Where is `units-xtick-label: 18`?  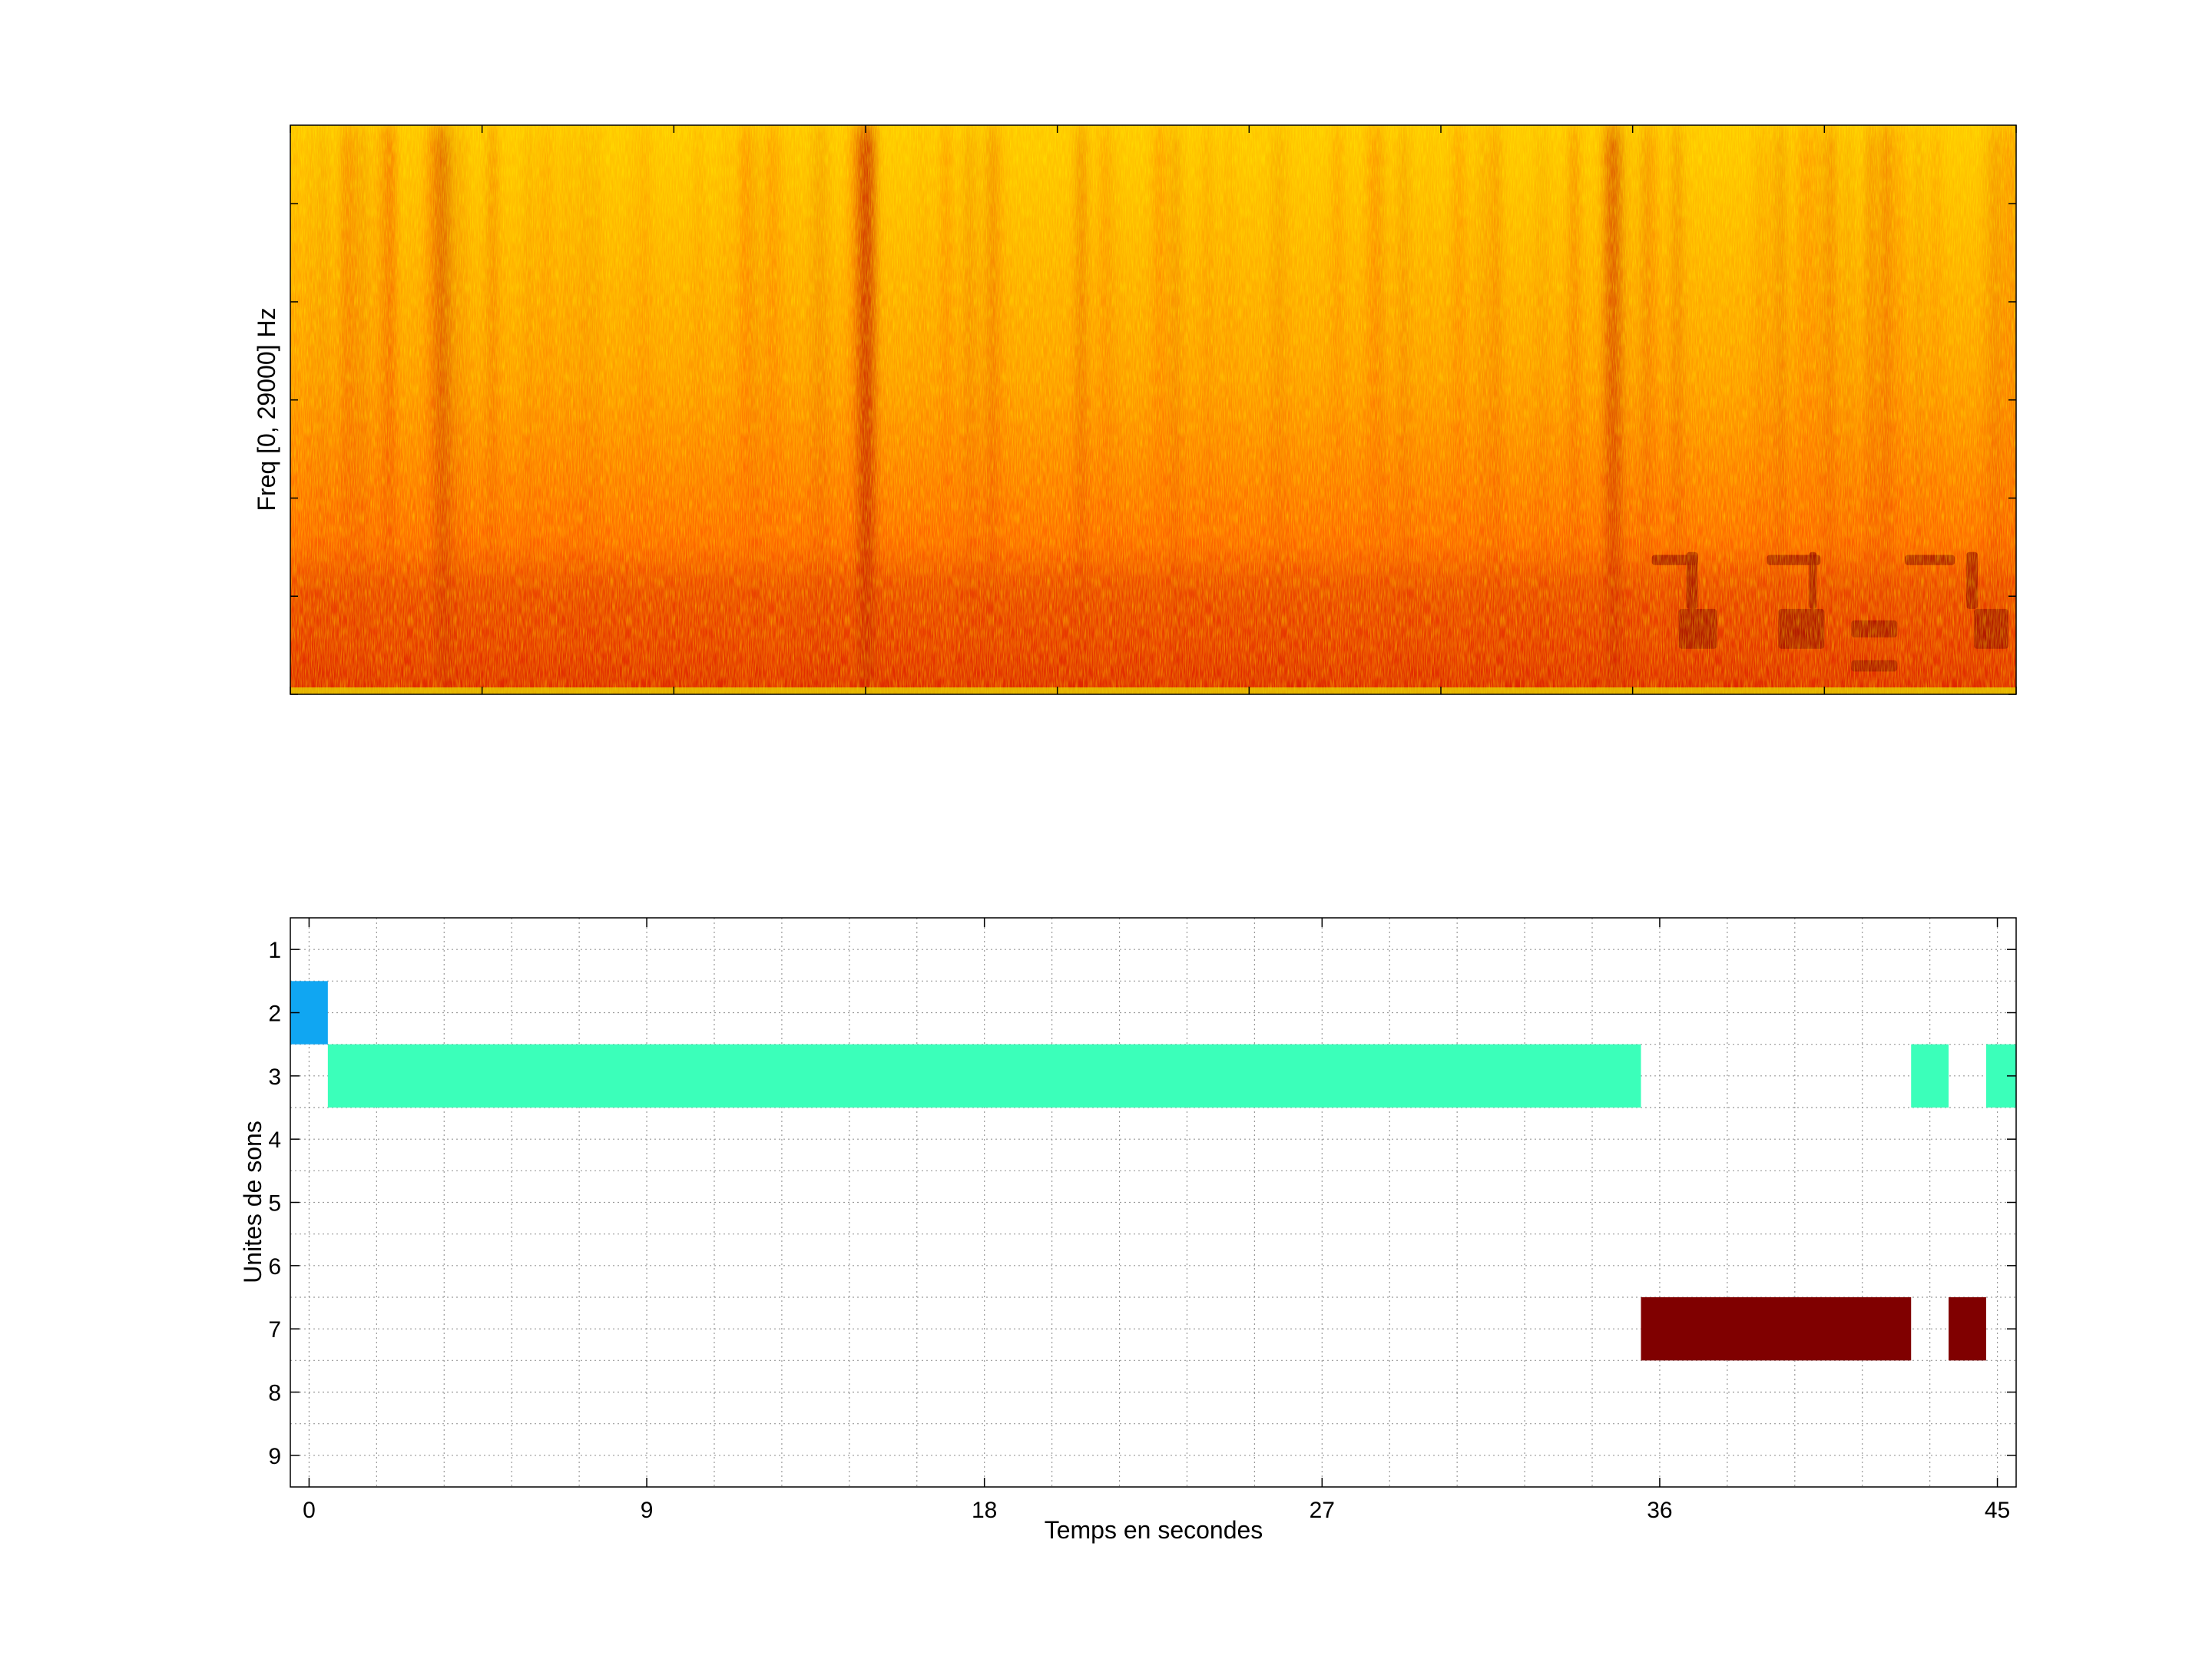 units-xtick-label: 18 is located at coordinates (985, 1510).